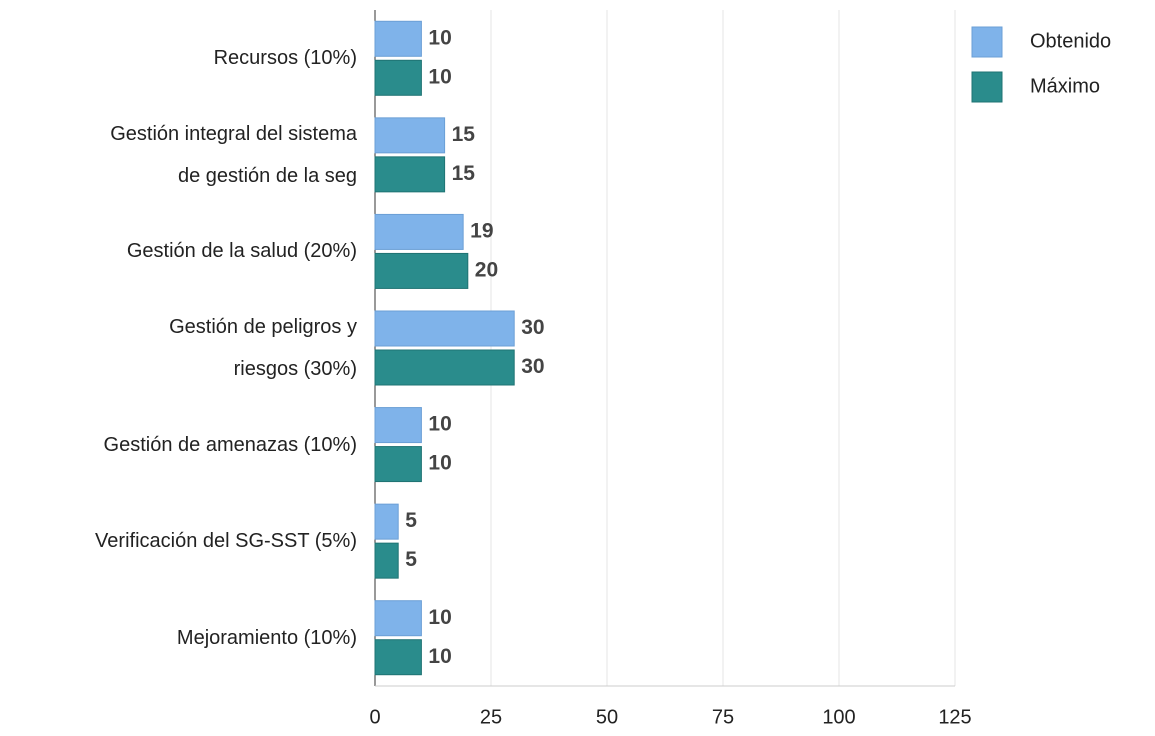  Describe the element at coordinates (226, 541) in the screenshot. I see `y-tick-label: Verificación del SG-SST (5%)` at that location.